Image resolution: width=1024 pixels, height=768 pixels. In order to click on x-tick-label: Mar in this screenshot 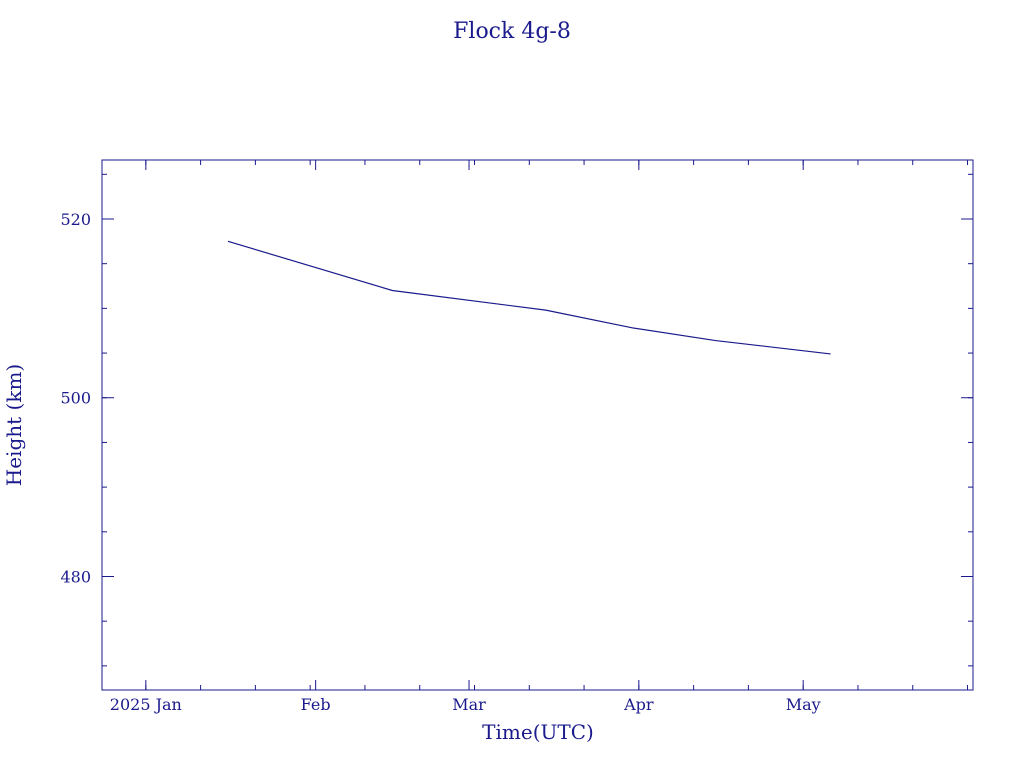, I will do `click(469, 704)`.